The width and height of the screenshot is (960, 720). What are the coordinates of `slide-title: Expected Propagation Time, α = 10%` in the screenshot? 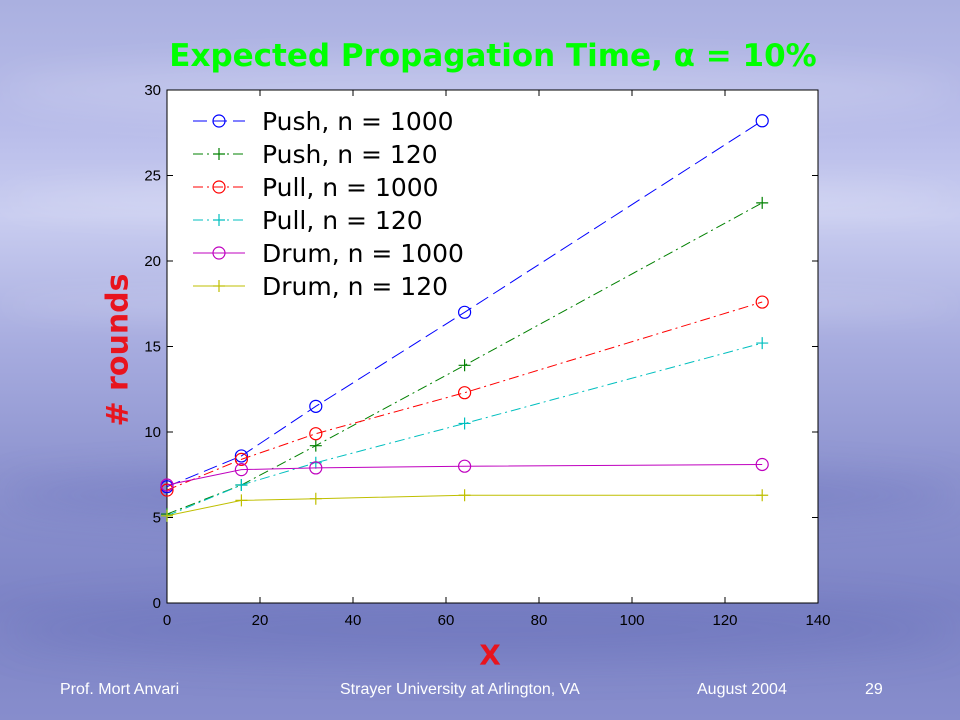 It's located at (493, 56).